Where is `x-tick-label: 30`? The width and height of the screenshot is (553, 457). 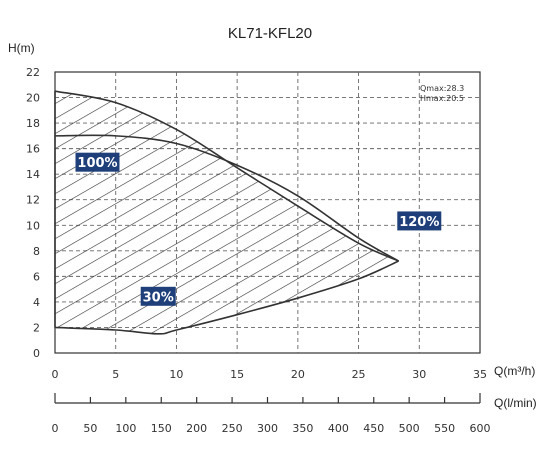 x-tick-label: 30 is located at coordinates (419, 374).